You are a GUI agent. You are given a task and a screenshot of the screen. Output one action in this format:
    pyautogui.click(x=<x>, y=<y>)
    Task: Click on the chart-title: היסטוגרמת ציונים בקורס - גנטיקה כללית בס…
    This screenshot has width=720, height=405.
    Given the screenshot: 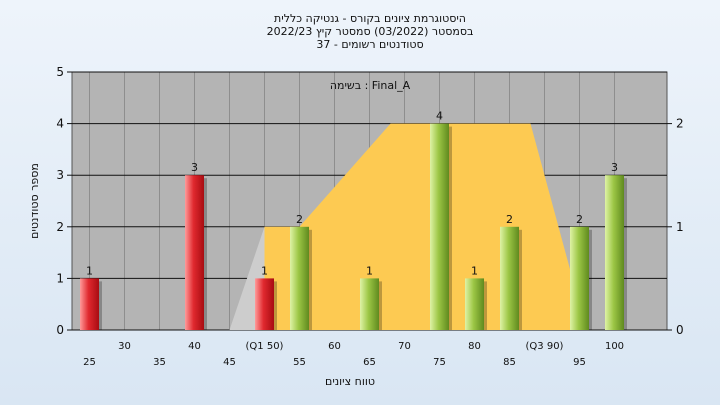 What is the action you would take?
    pyautogui.click(x=370, y=31)
    